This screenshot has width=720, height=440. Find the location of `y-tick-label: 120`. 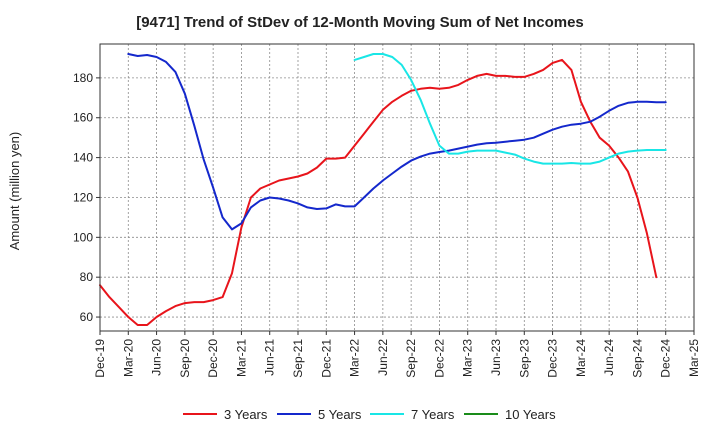

y-tick-label: 120 is located at coordinates (83, 197).